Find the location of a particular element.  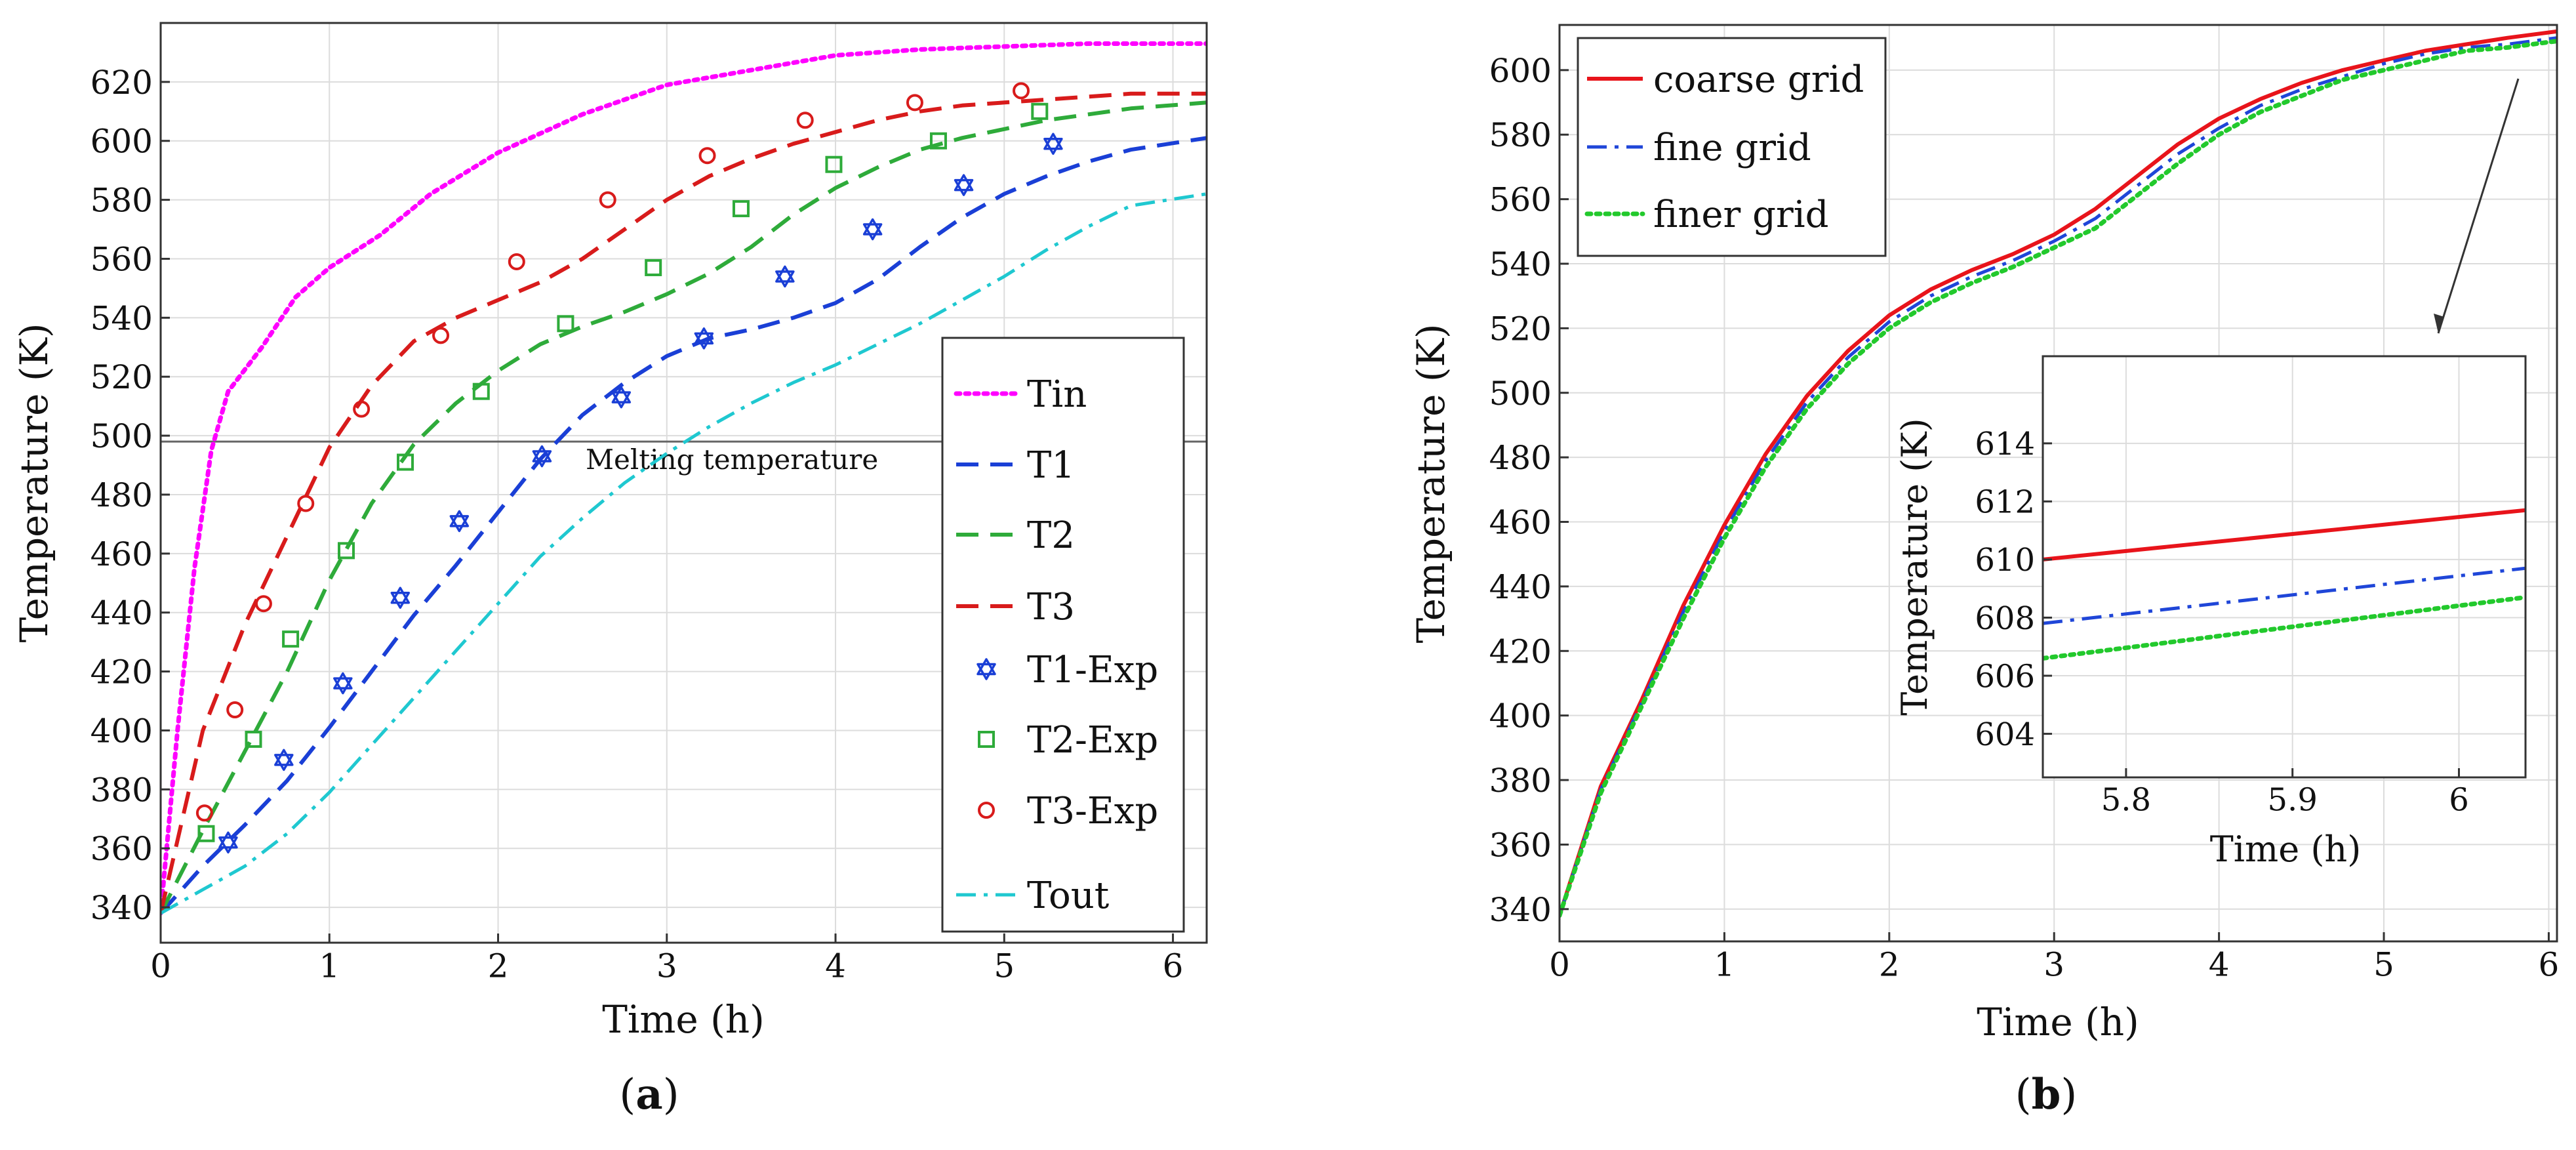

b-y-tick-label: 400 is located at coordinates (1520, 716).